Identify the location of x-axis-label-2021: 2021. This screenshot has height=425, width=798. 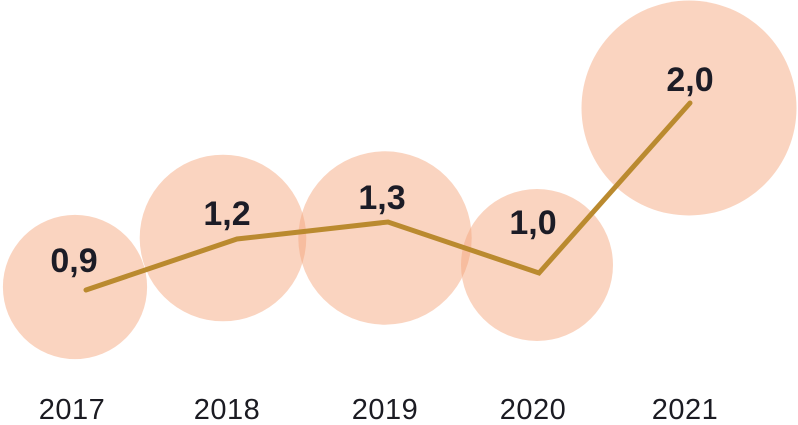
(685, 409).